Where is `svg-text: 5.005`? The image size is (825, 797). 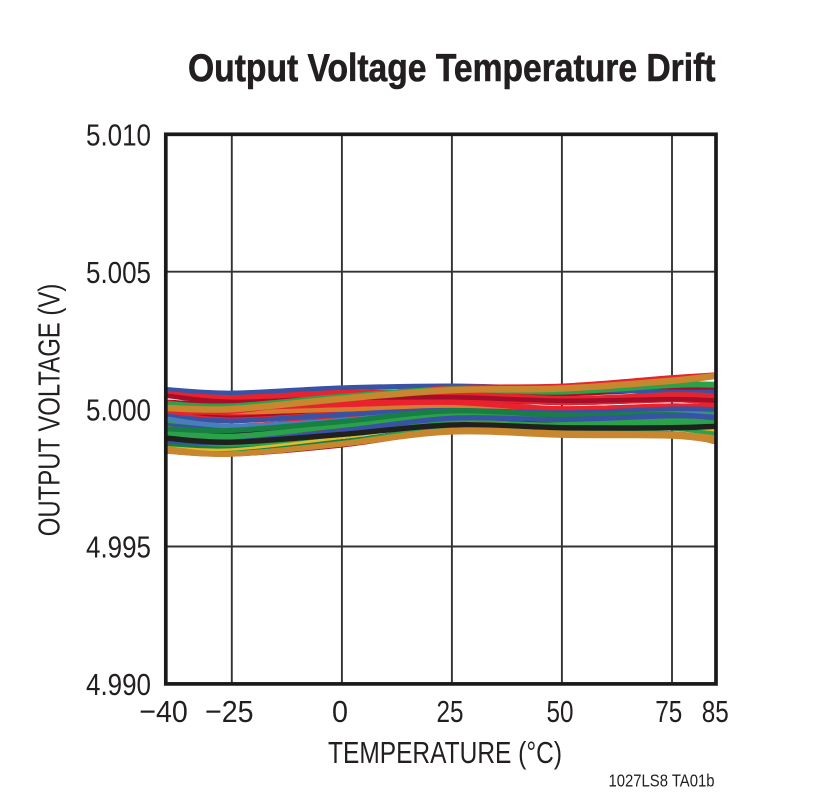
svg-text: 5.005 is located at coordinates (118, 272).